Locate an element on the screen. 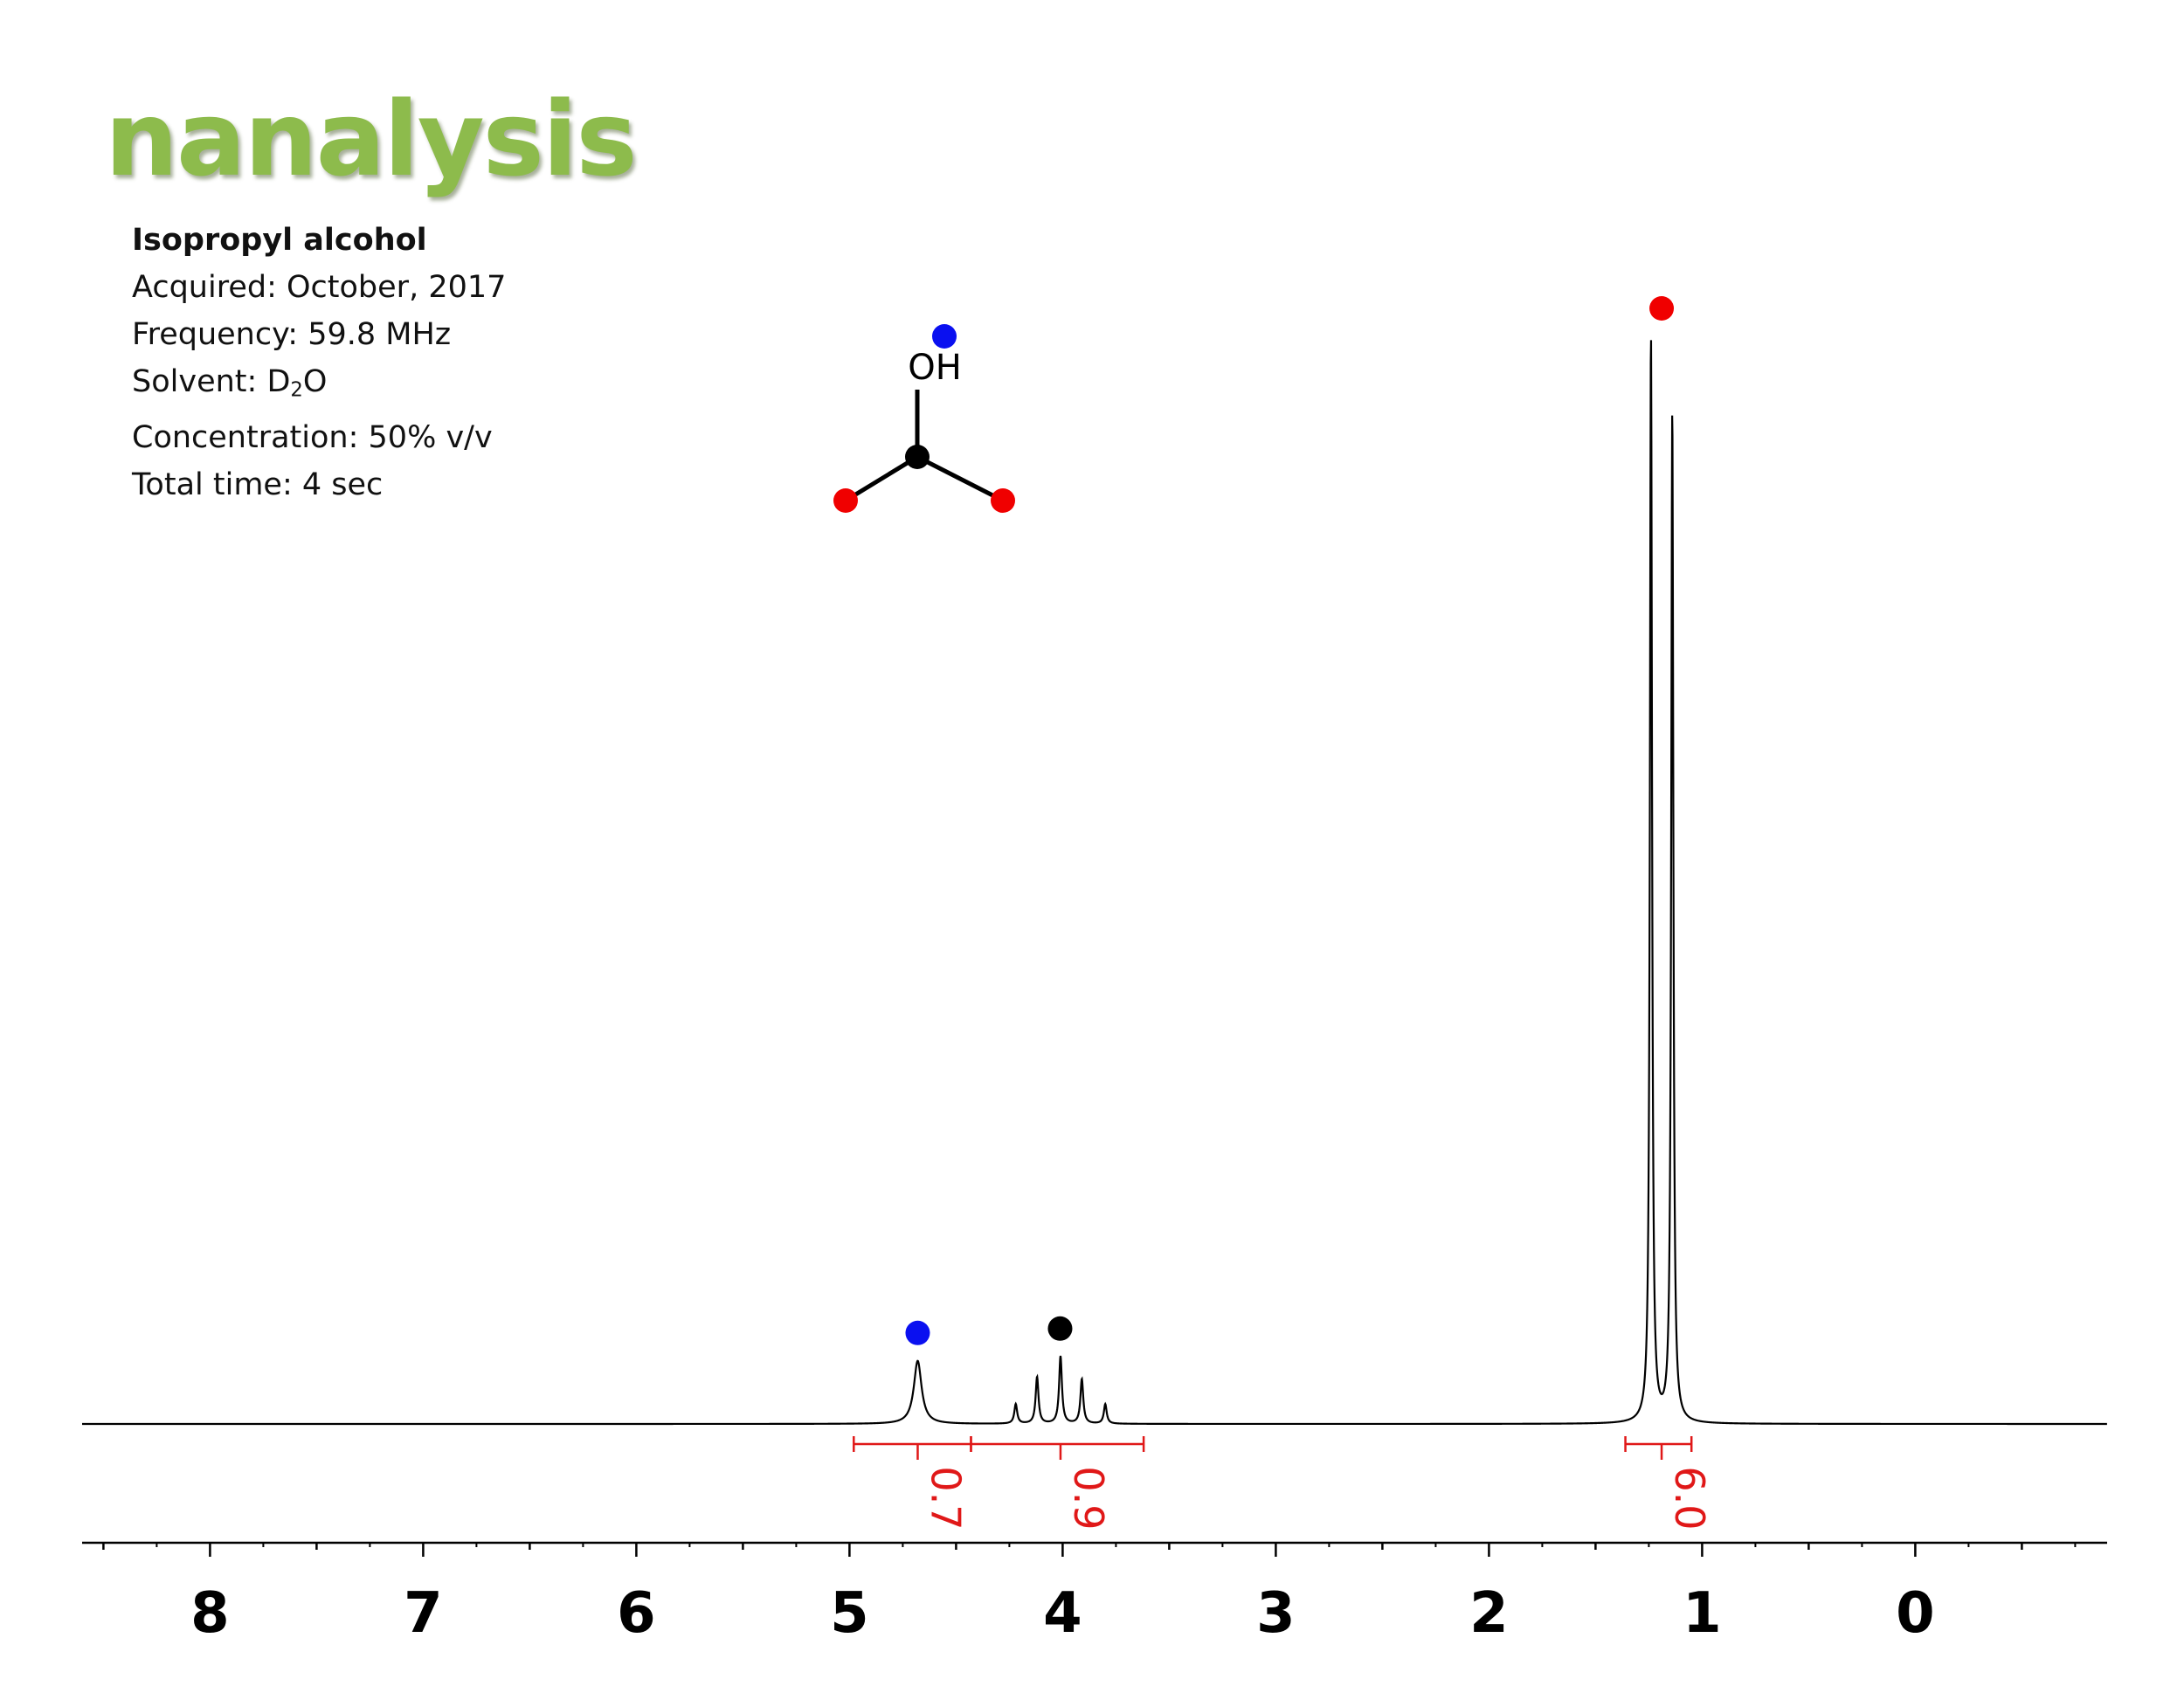  x-axis-ticks: 8 7 6 5 4 3 2 1 0 is located at coordinates (1089, 1594).